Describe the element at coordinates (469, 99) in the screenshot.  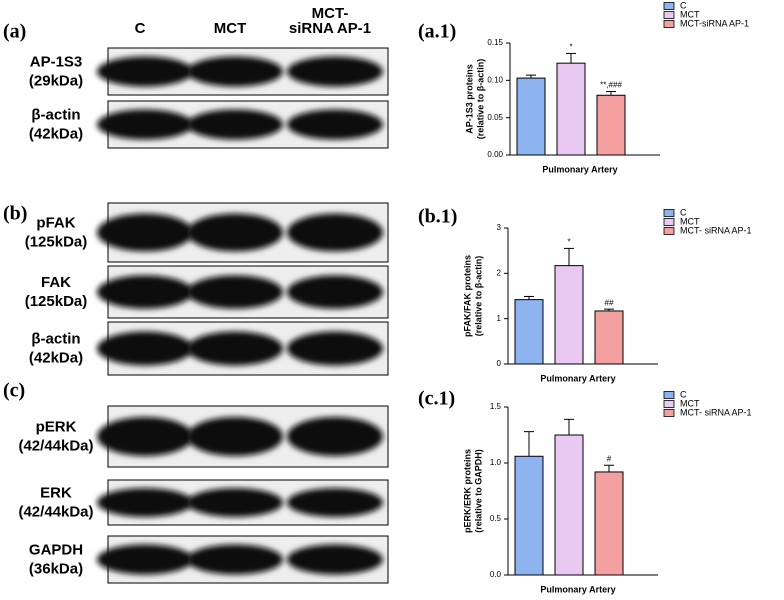
I see `y-axis-label: AP-1S3 proteins` at that location.